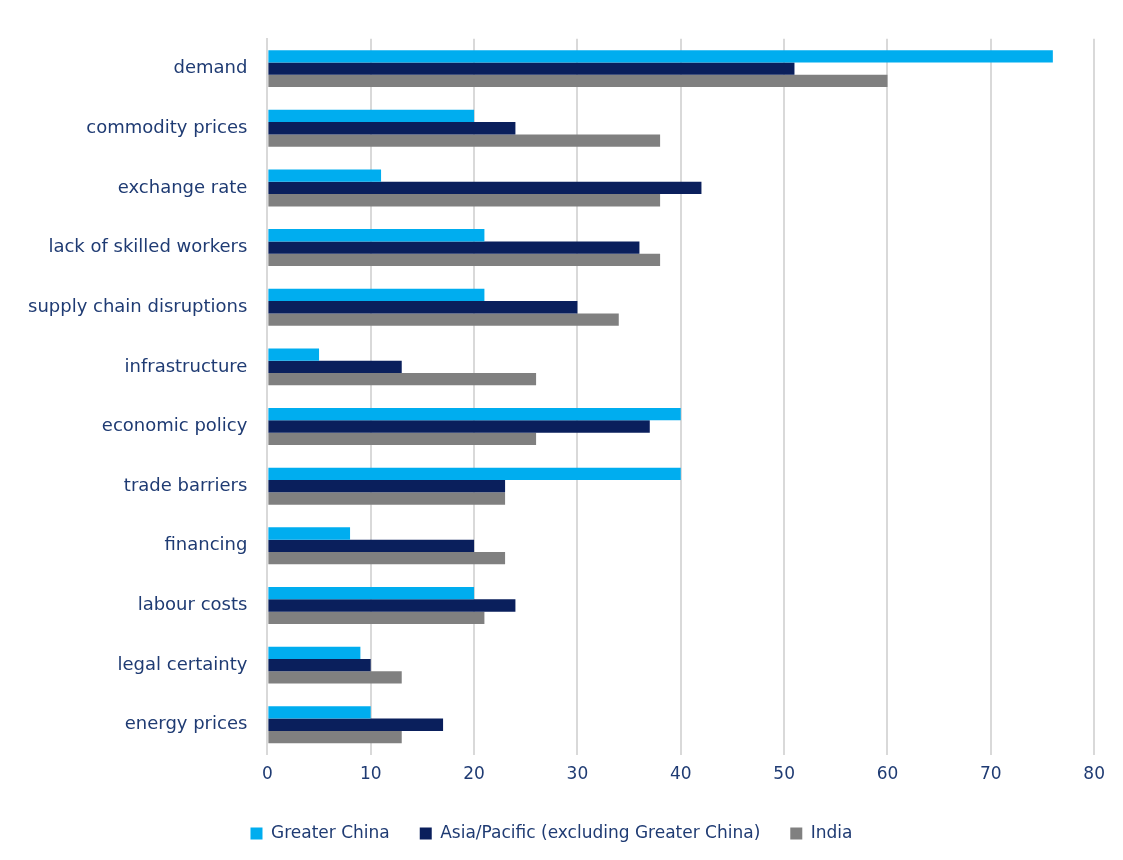 The width and height of the screenshot is (1123, 860). Describe the element at coordinates (784, 773) in the screenshot. I see `x-tick-label: 50` at that location.